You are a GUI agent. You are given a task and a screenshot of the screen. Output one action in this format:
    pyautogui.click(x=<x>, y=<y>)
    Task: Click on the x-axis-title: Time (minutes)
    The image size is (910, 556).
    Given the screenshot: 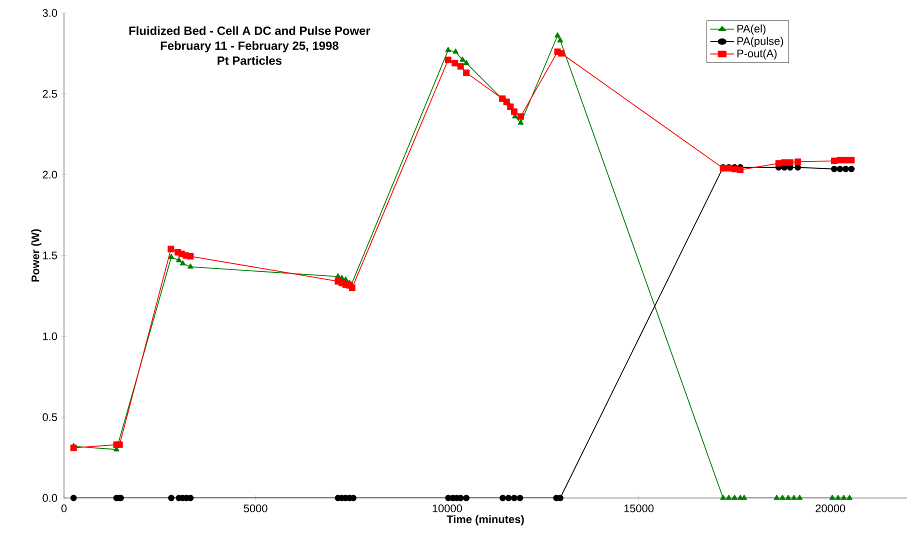 What is the action you would take?
    pyautogui.click(x=485, y=520)
    